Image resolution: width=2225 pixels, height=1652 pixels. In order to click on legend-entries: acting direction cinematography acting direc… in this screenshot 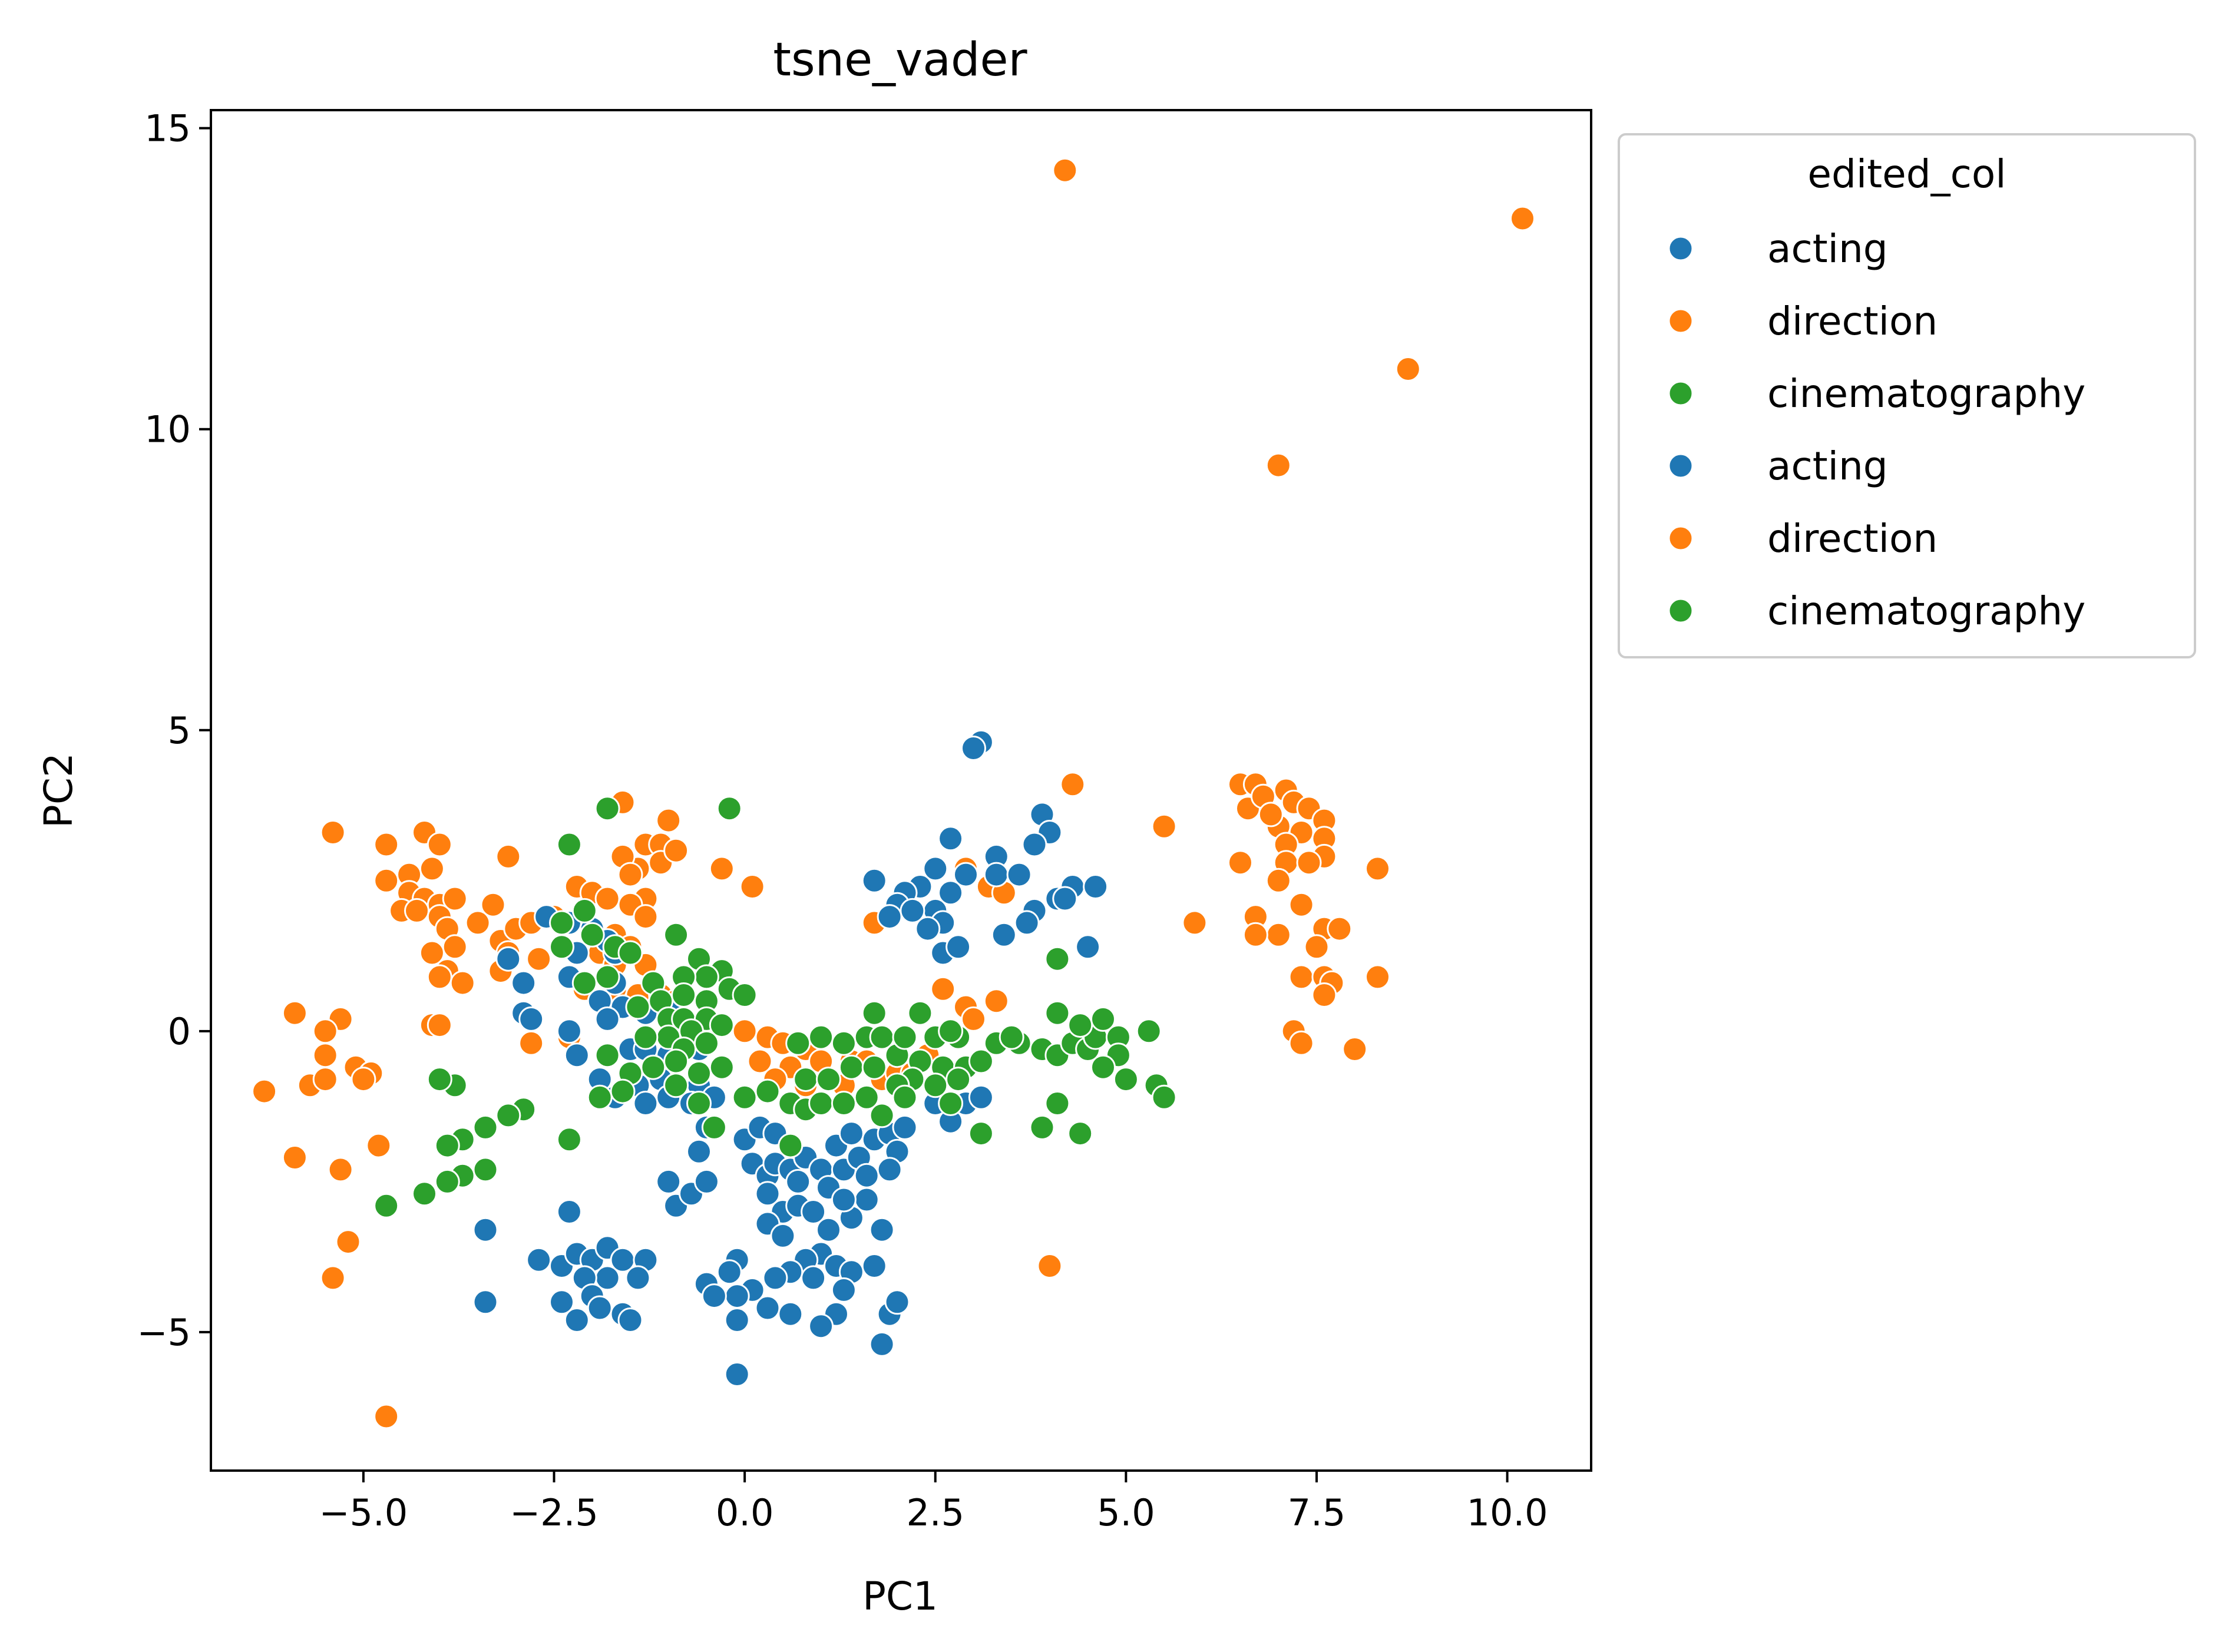, I will do `click(1876, 430)`.